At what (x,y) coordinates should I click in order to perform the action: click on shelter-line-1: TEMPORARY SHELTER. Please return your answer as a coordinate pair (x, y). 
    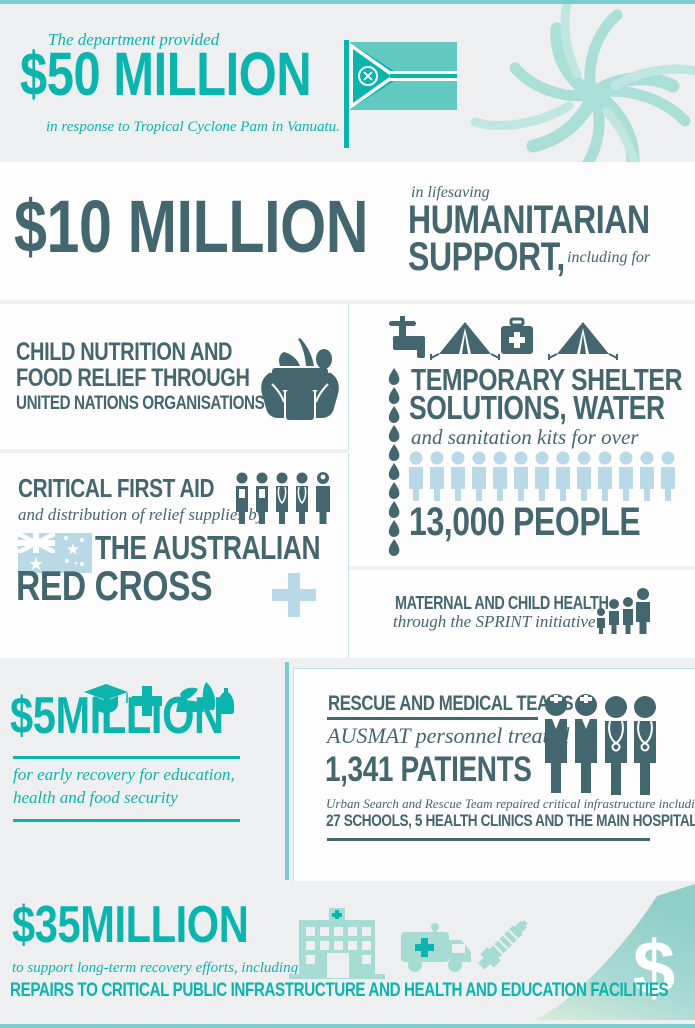
    Looking at the image, I should click on (547, 379).